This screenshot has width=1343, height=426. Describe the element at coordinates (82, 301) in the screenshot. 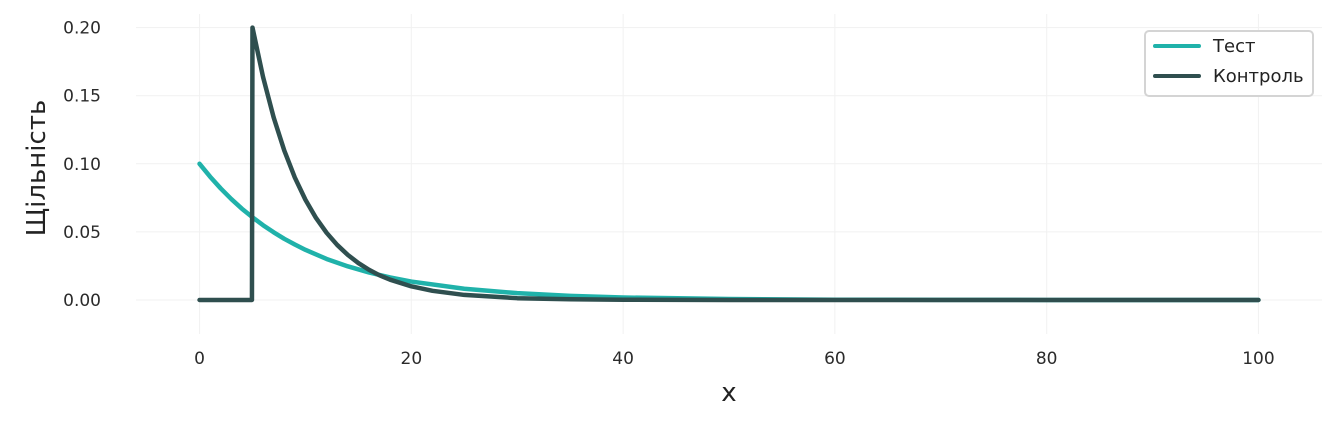

I see `y-tick-label-0: 0.00` at that location.